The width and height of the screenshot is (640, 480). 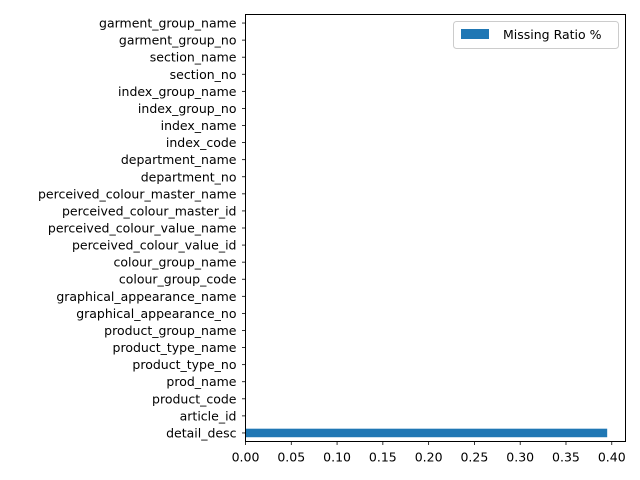 I want to click on legend: Missing Ratio %, so click(x=536, y=35).